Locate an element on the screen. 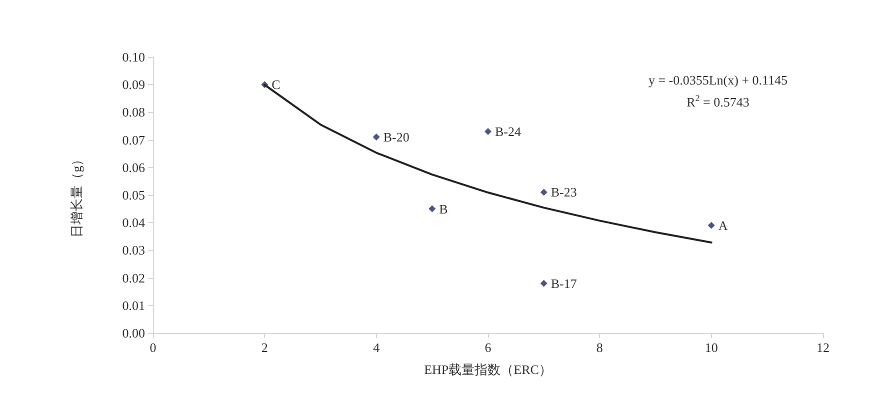 This screenshot has height=406, width=878. annotation: y = -0.0355Ln(x) + 0.1145 is located at coordinates (718, 80).